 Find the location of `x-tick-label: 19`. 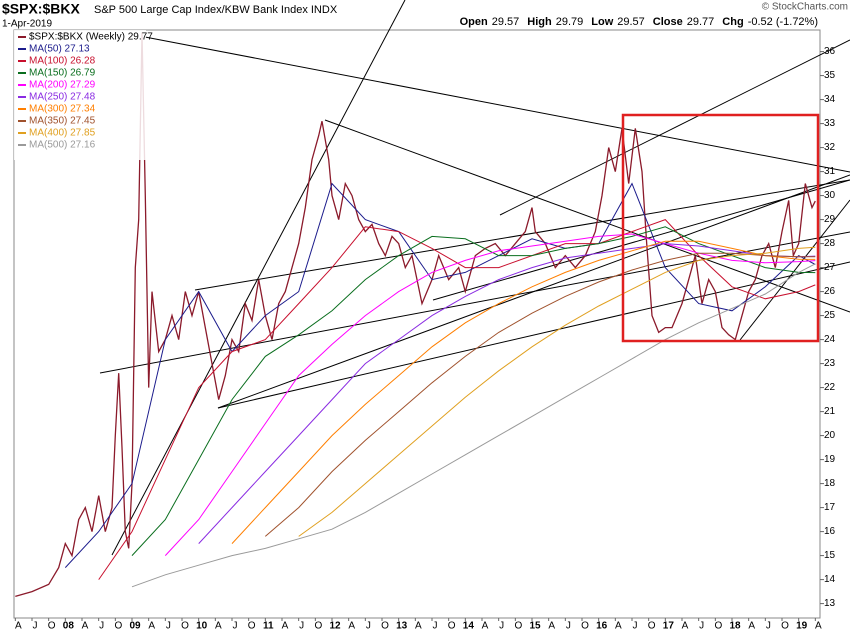

x-tick-label: 19 is located at coordinates (802, 626).